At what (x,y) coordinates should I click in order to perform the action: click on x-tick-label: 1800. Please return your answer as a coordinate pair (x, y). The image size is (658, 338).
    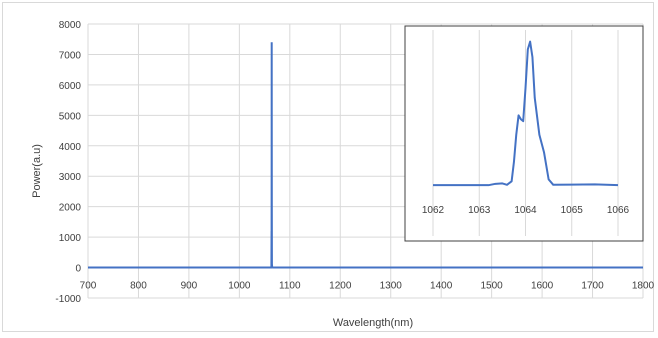
    Looking at the image, I should click on (643, 286).